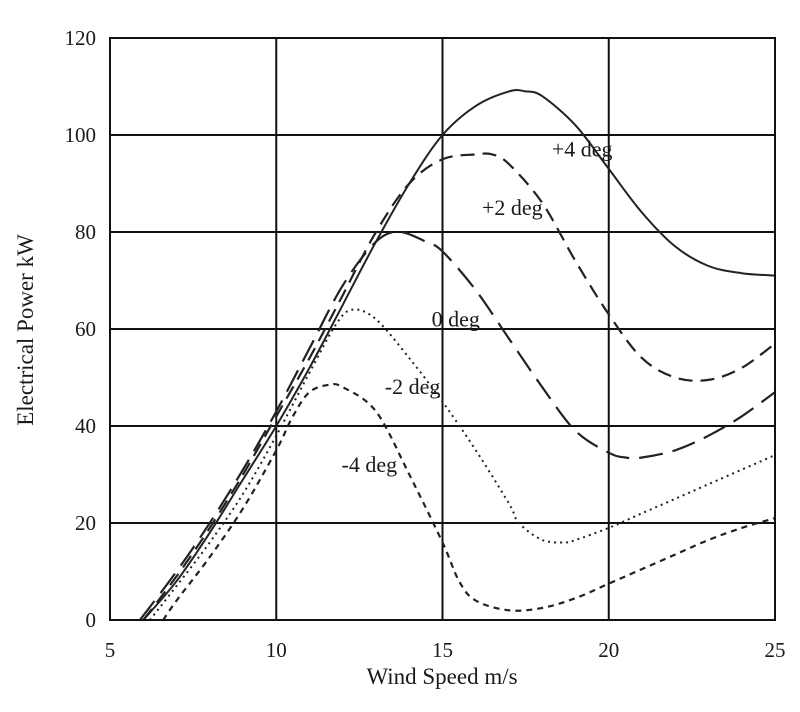 Image resolution: width=800 pixels, height=712 pixels. What do you see at coordinates (85, 232) in the screenshot?
I see `y-tick-label: 80` at bounding box center [85, 232].